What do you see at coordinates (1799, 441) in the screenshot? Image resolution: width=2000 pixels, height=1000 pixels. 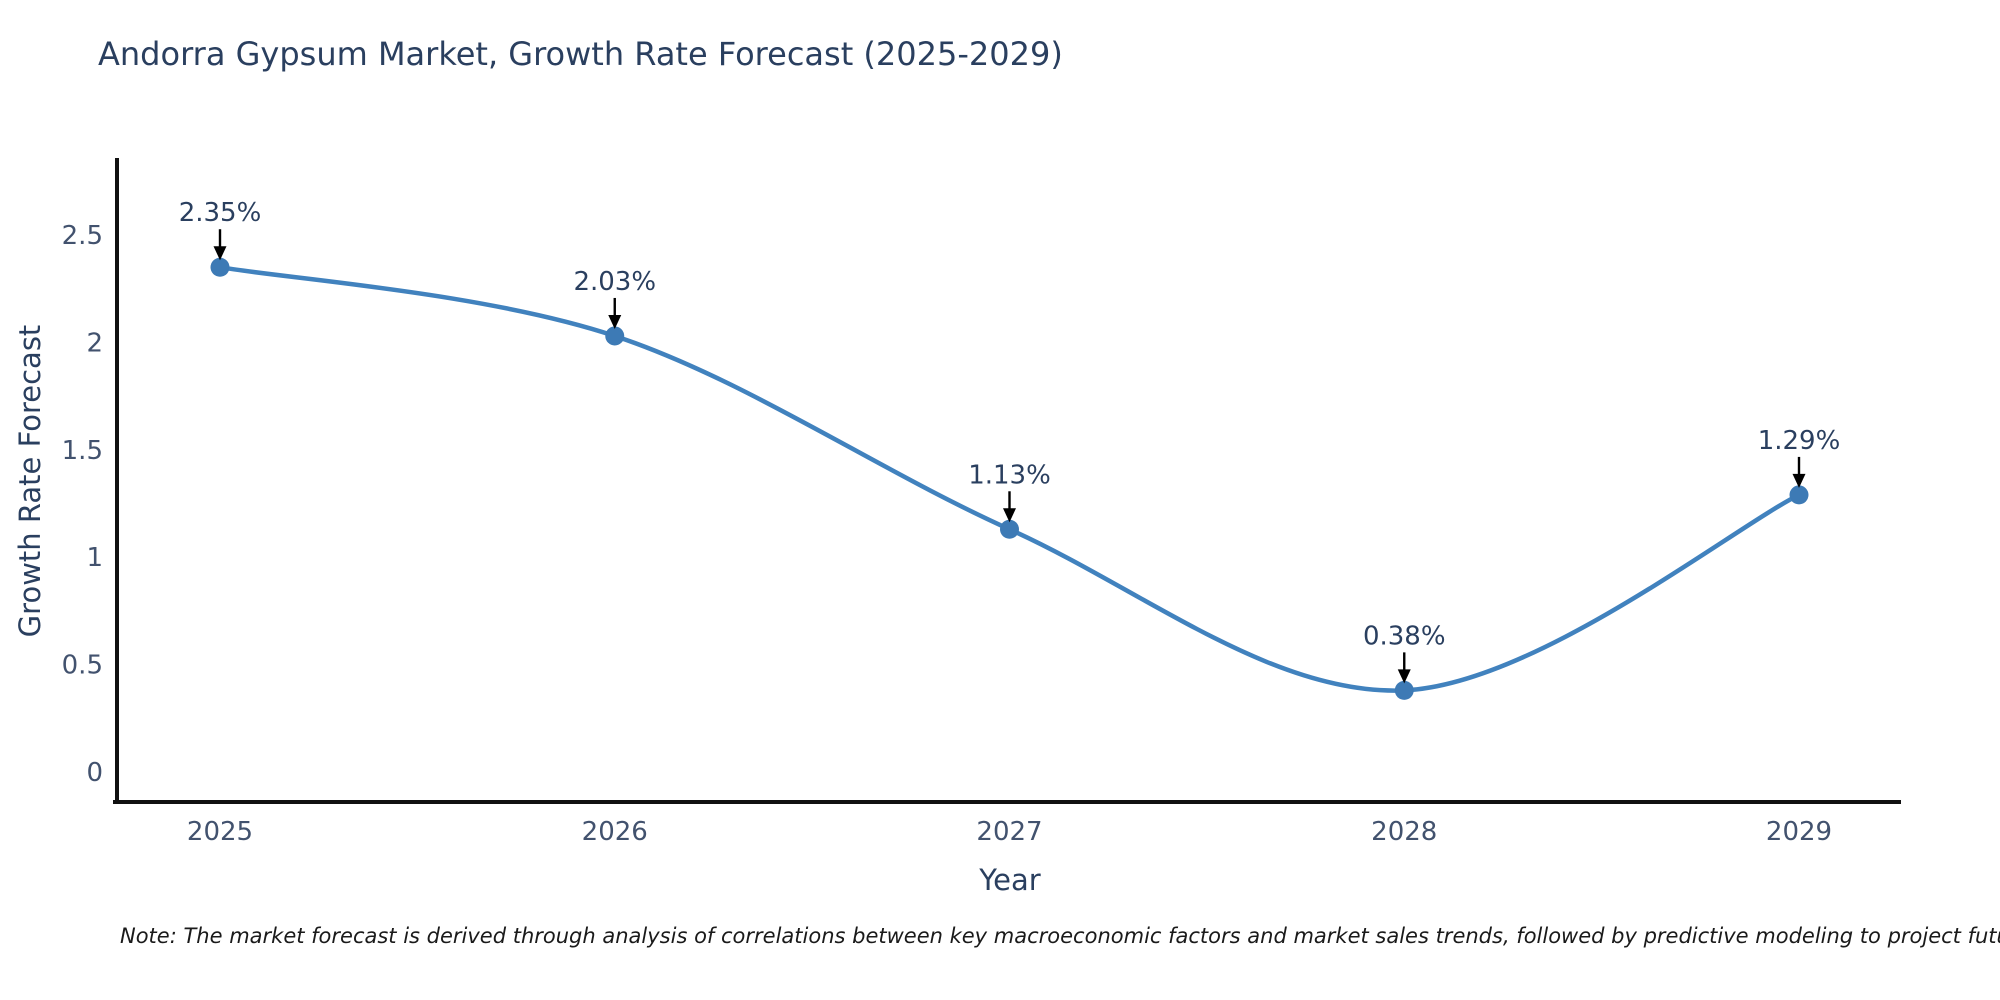 I see `point-value-label: 1.29%` at bounding box center [1799, 441].